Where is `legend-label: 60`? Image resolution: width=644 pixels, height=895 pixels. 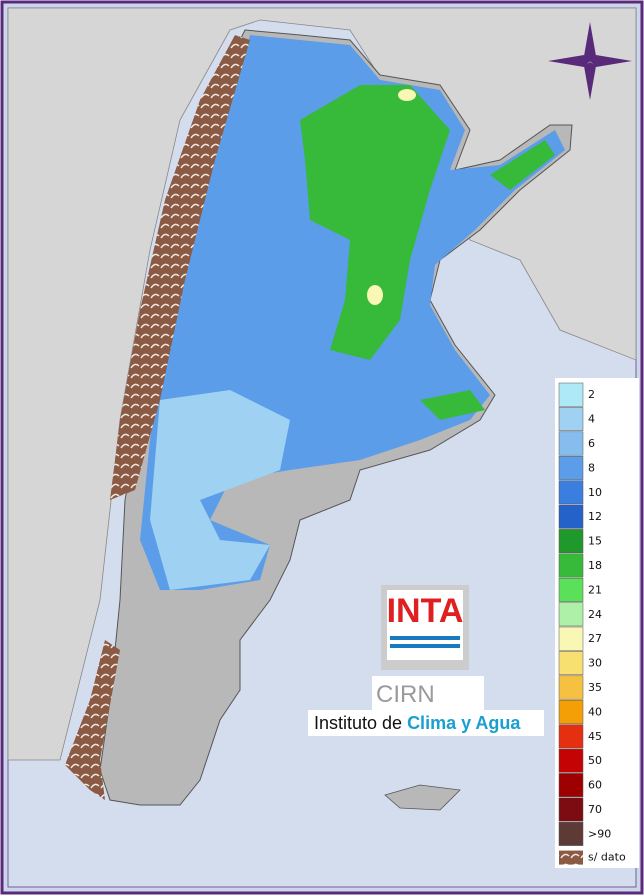 legend-label: 60 is located at coordinates (595, 785).